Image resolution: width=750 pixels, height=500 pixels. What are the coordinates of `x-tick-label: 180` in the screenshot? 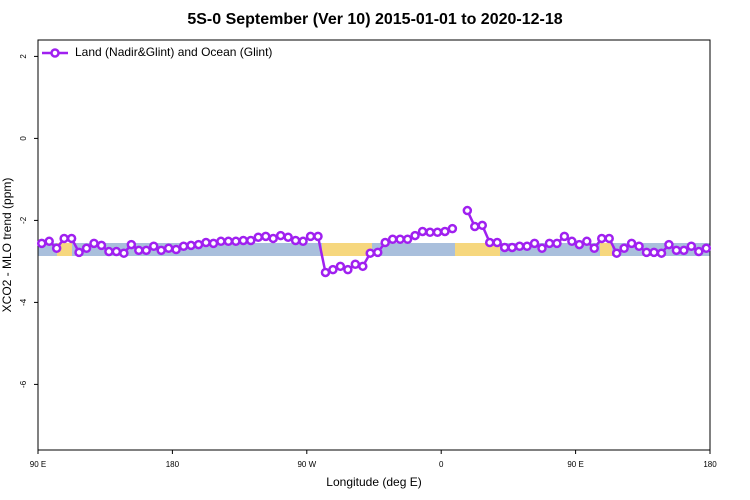 It's located at (173, 464).